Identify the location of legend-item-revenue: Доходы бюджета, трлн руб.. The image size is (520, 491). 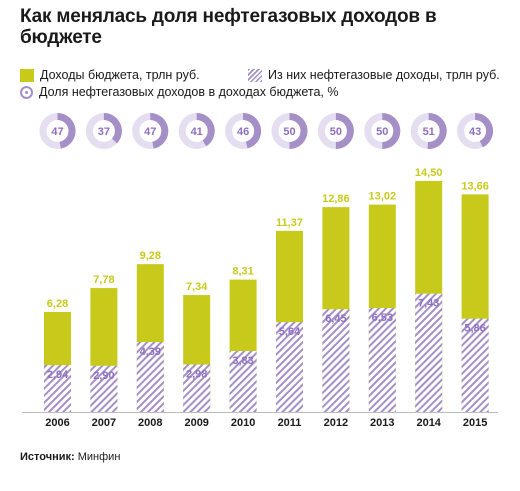
(110, 75).